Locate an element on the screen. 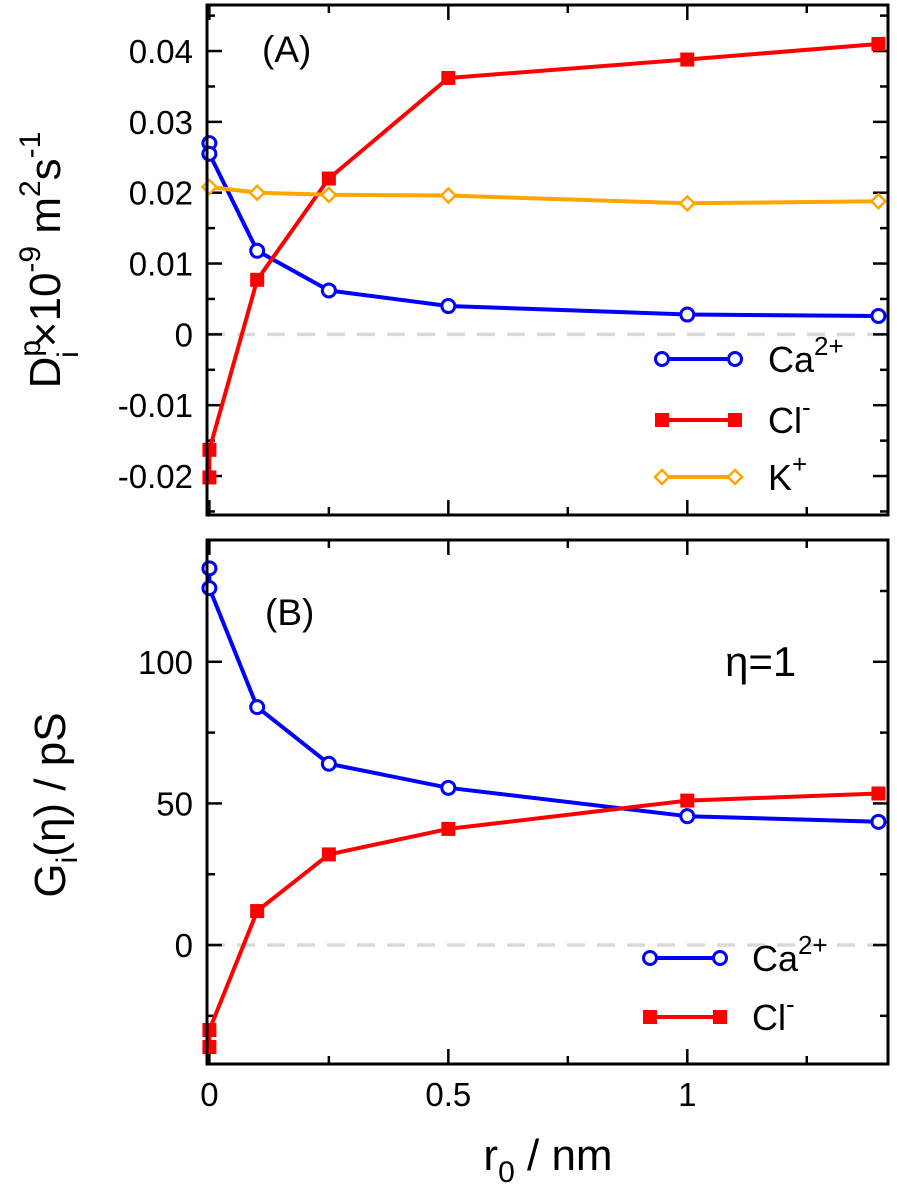 The height and width of the screenshot is (1195, 897). series-line-k-a is located at coordinates (544, 195).